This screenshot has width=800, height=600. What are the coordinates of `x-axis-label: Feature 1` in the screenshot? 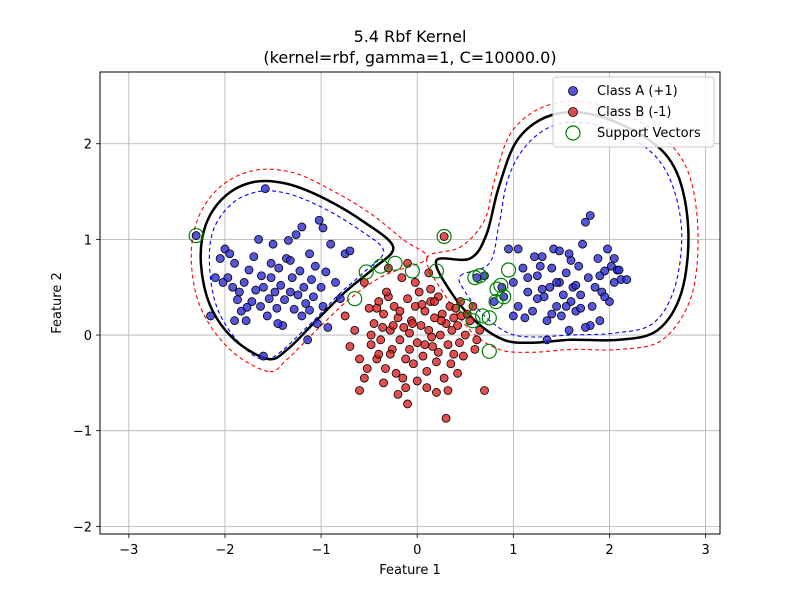 It's located at (410, 570).